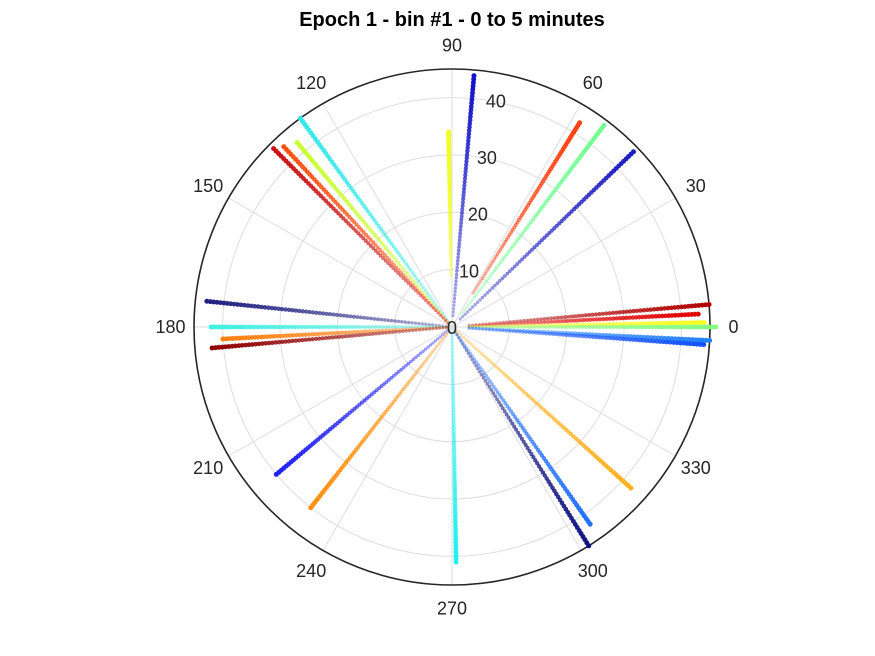  I want to click on radial-tick-label: 40, so click(496, 102).